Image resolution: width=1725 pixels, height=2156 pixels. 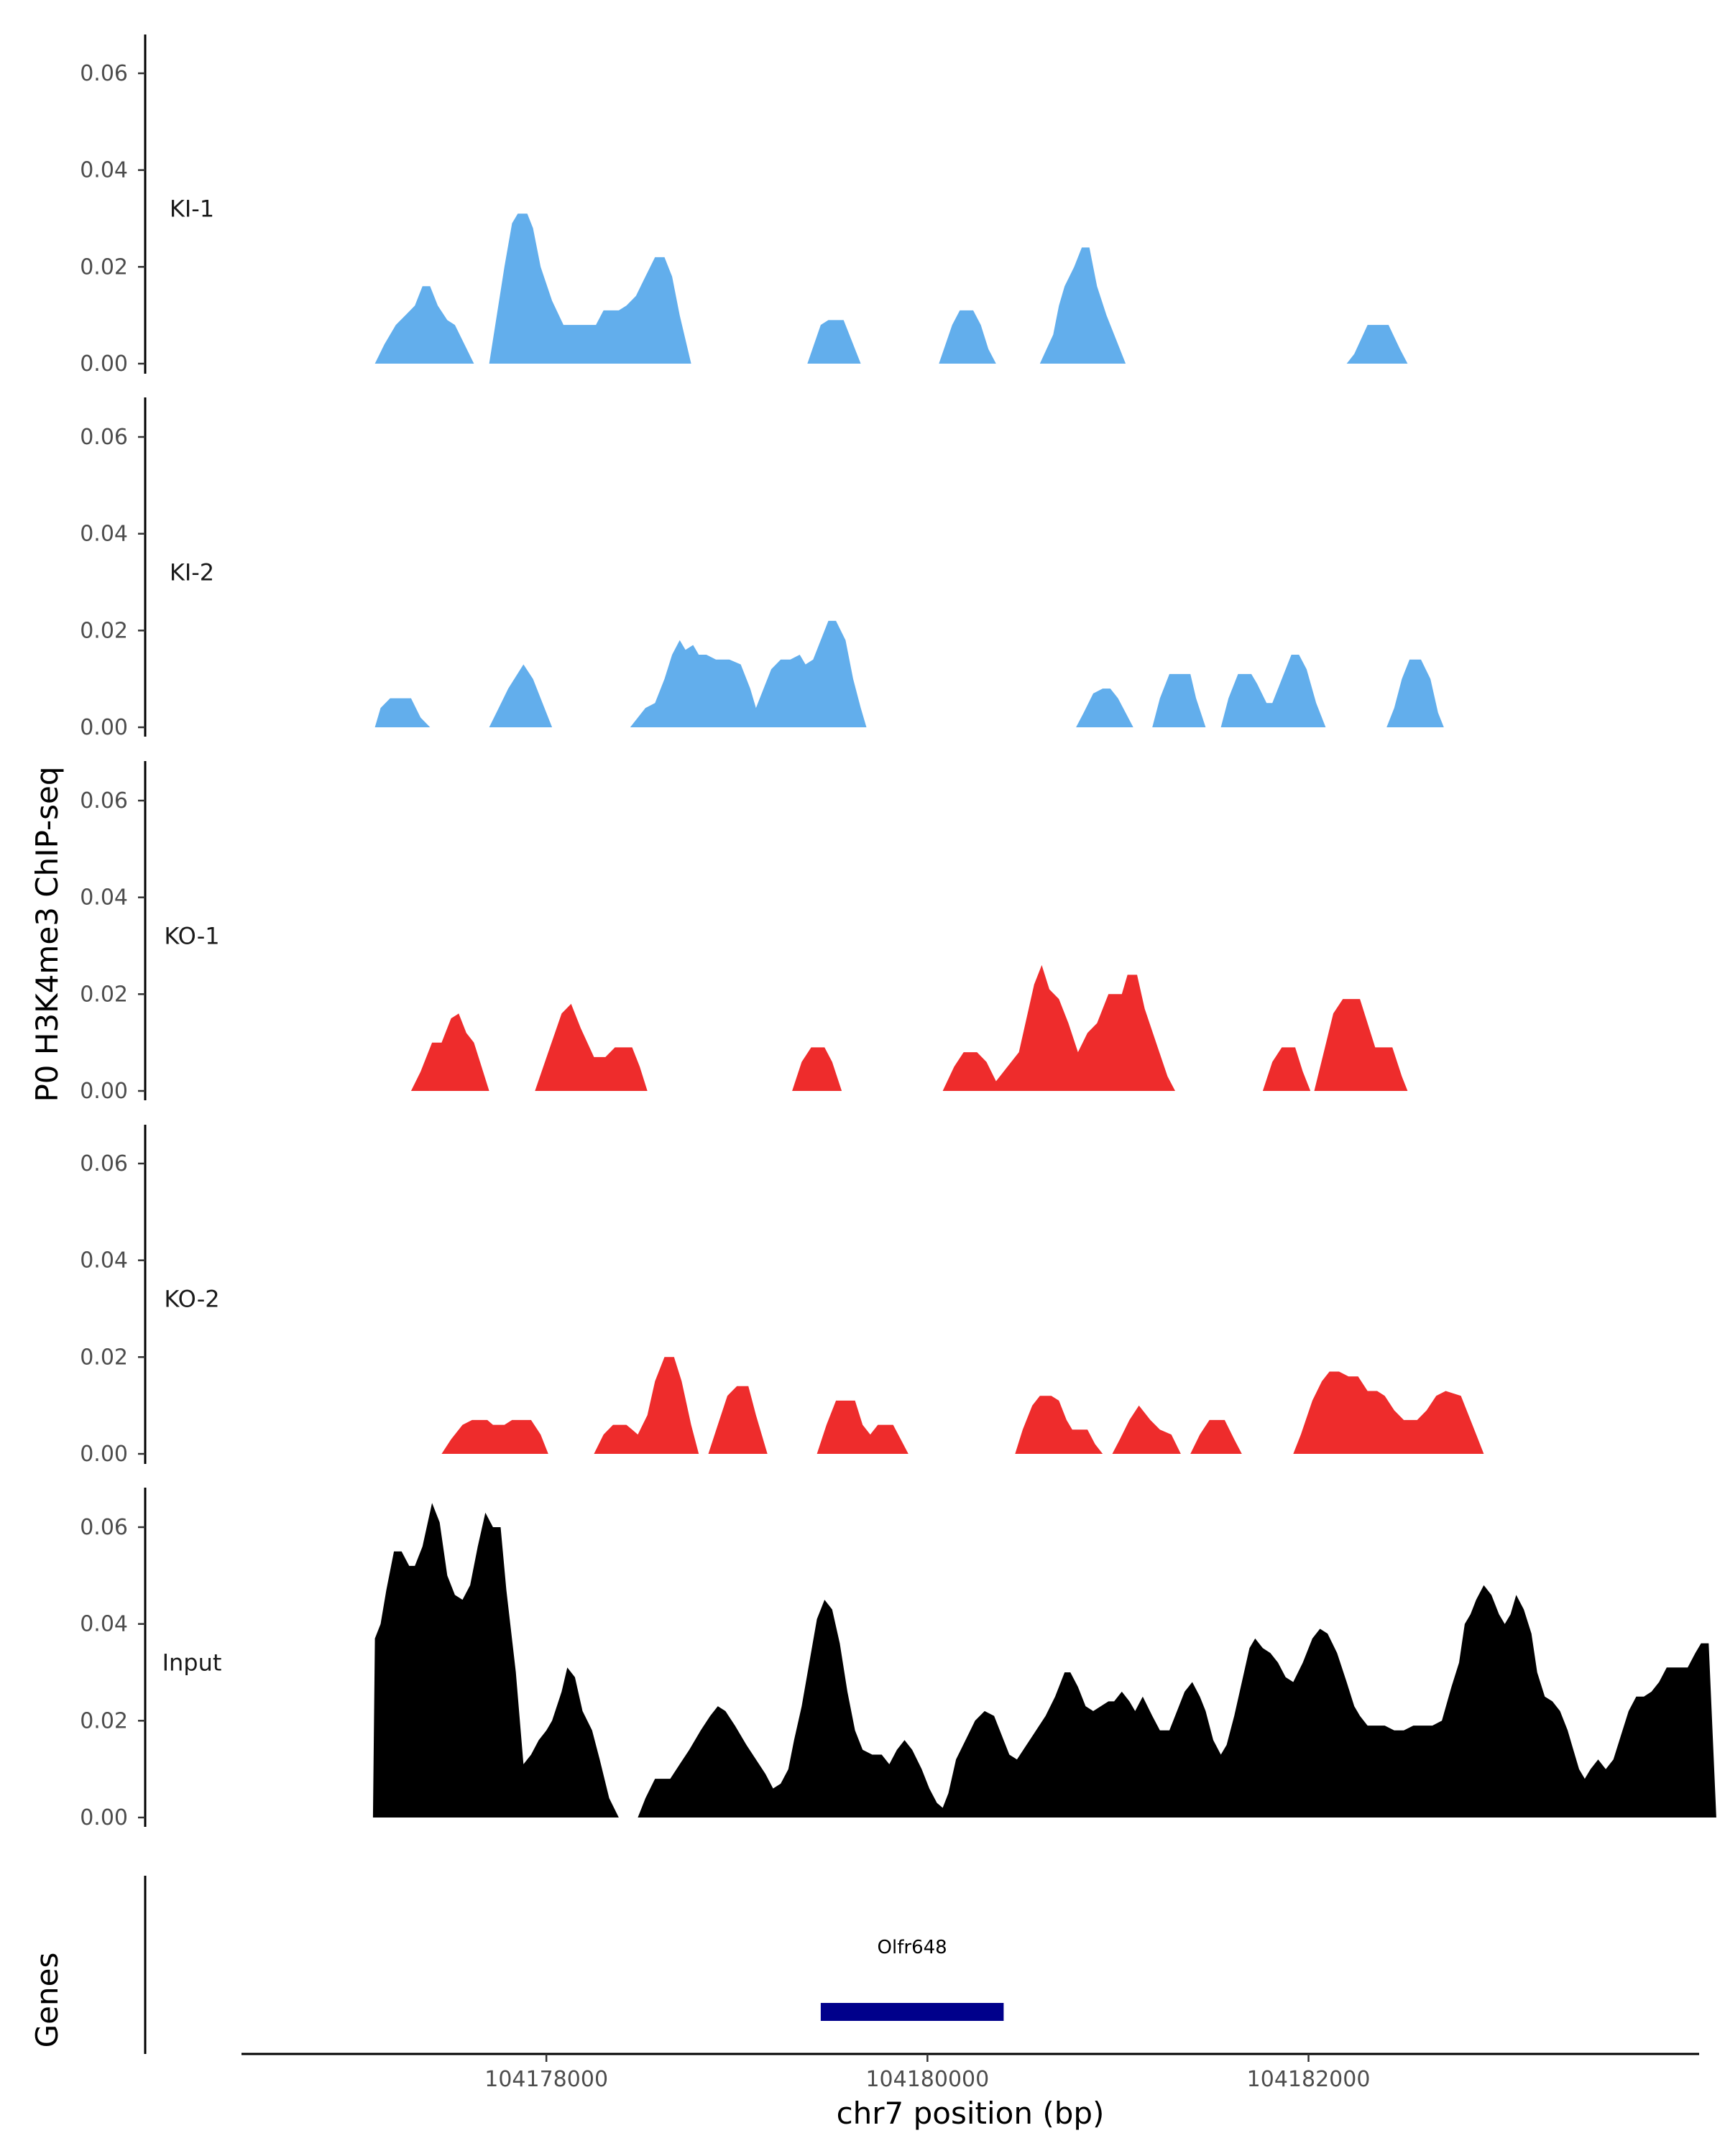 What do you see at coordinates (927, 2079) in the screenshot?
I see `x-tick-label: 104180000` at bounding box center [927, 2079].